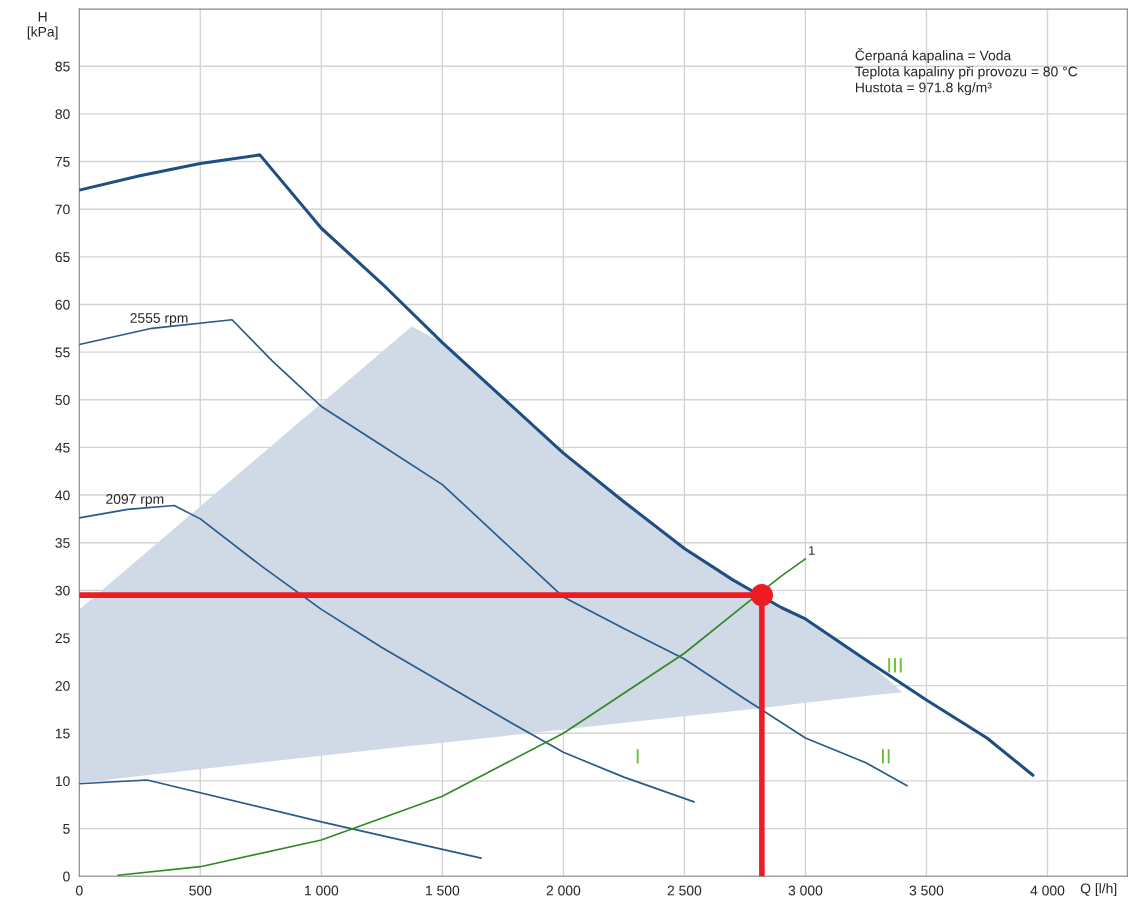 Image resolution: width=1133 pixels, height=908 pixels. Describe the element at coordinates (66, 829) in the screenshot. I see `y-tick-label: 5` at that location.